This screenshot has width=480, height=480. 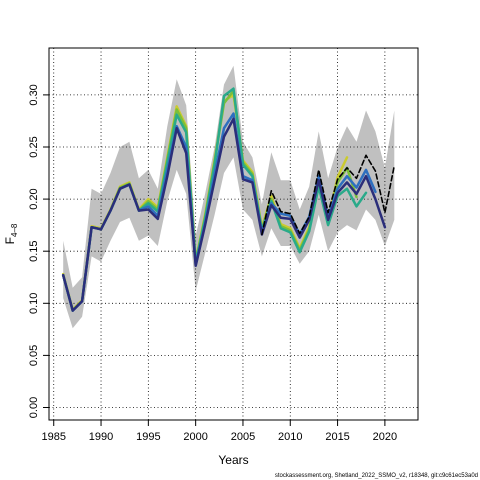 I want to click on y-tick-label: 0.05, so click(x=34, y=355).